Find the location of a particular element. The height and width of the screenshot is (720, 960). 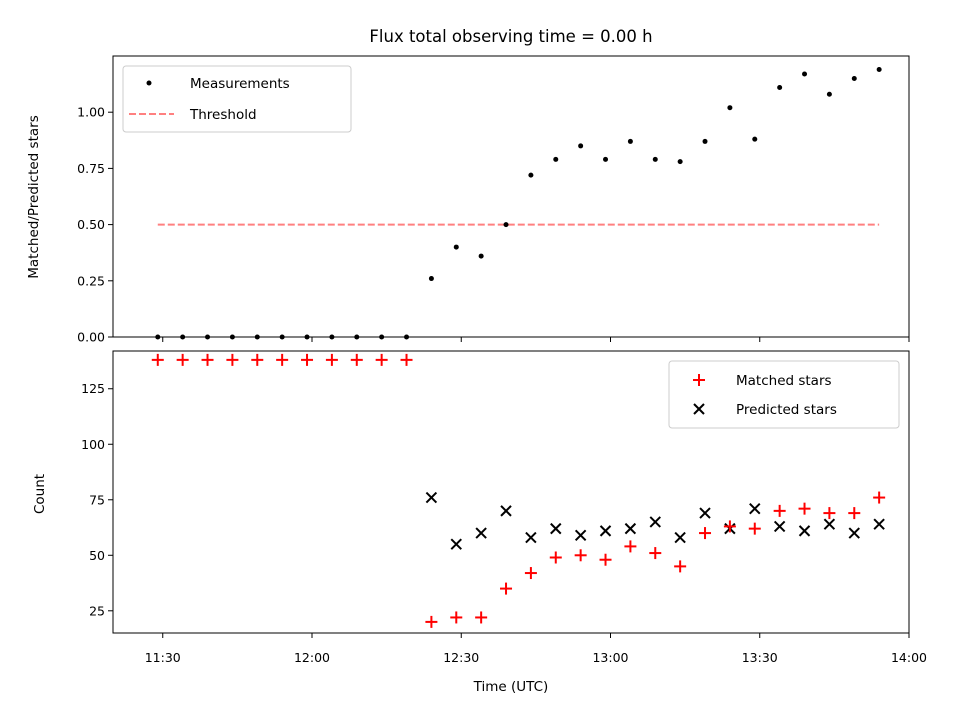

top-legend-box is located at coordinates (237, 99).